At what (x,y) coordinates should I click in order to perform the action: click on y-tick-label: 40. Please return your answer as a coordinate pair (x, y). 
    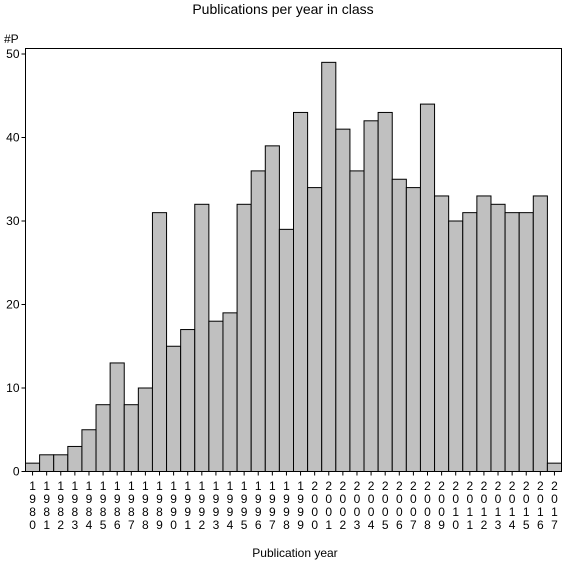
    Looking at the image, I should click on (13, 138).